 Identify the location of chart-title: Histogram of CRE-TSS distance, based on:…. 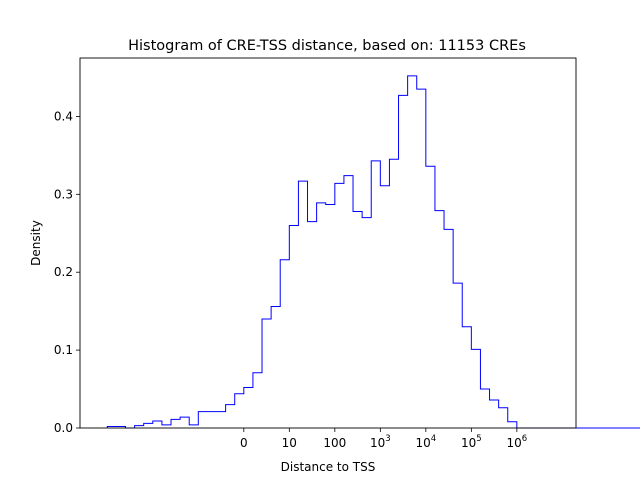
(327, 46).